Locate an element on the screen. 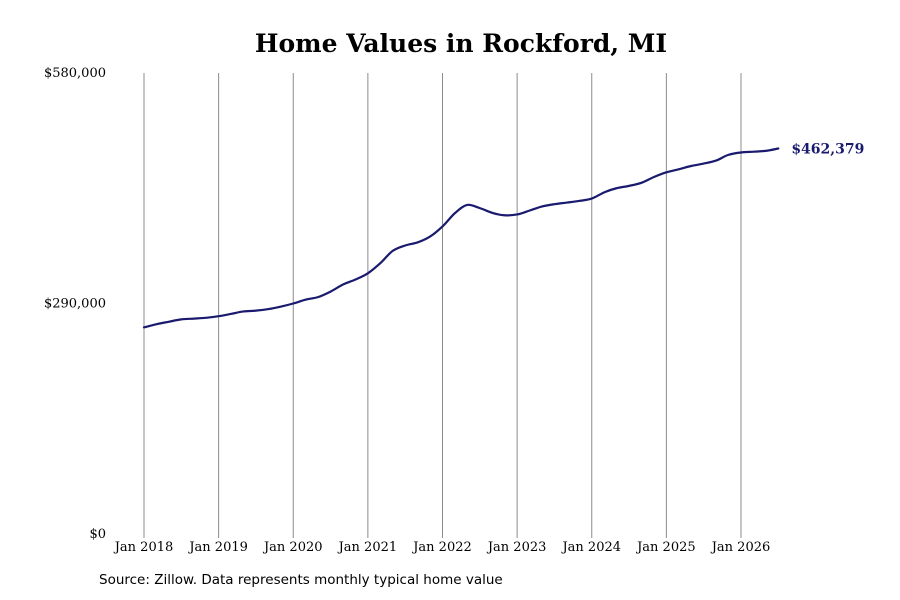 The width and height of the screenshot is (900, 600). chart-title: Home Values in Rockford, MI is located at coordinates (461, 43).